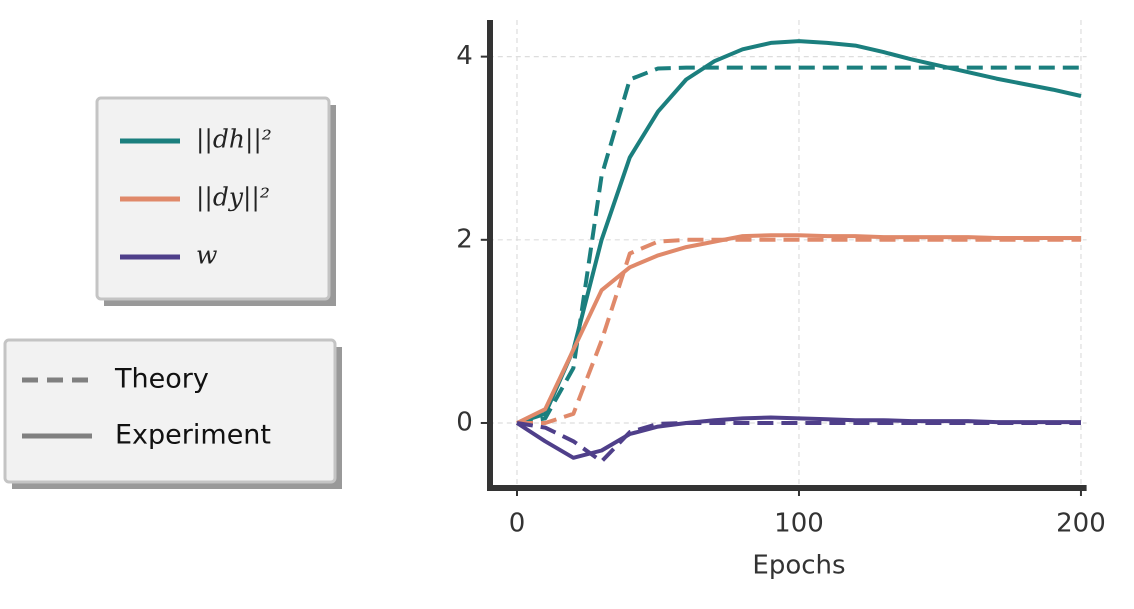  Describe the element at coordinates (234, 140) in the screenshot. I see `legend-label: ||dh||²` at that location.